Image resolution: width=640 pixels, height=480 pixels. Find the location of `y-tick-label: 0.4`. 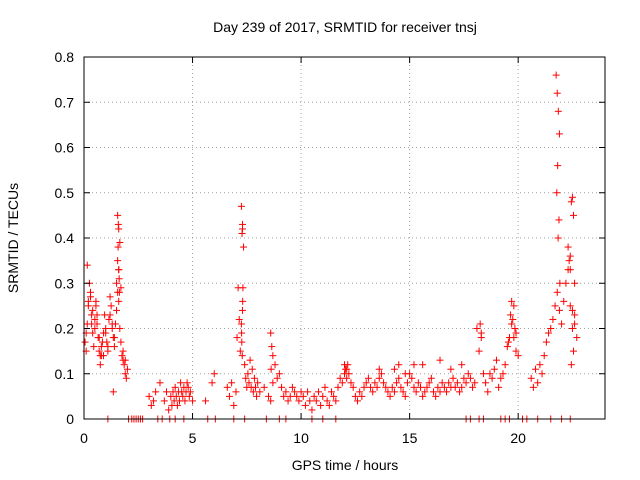

y-tick-label: 0.4 is located at coordinates (65, 238).